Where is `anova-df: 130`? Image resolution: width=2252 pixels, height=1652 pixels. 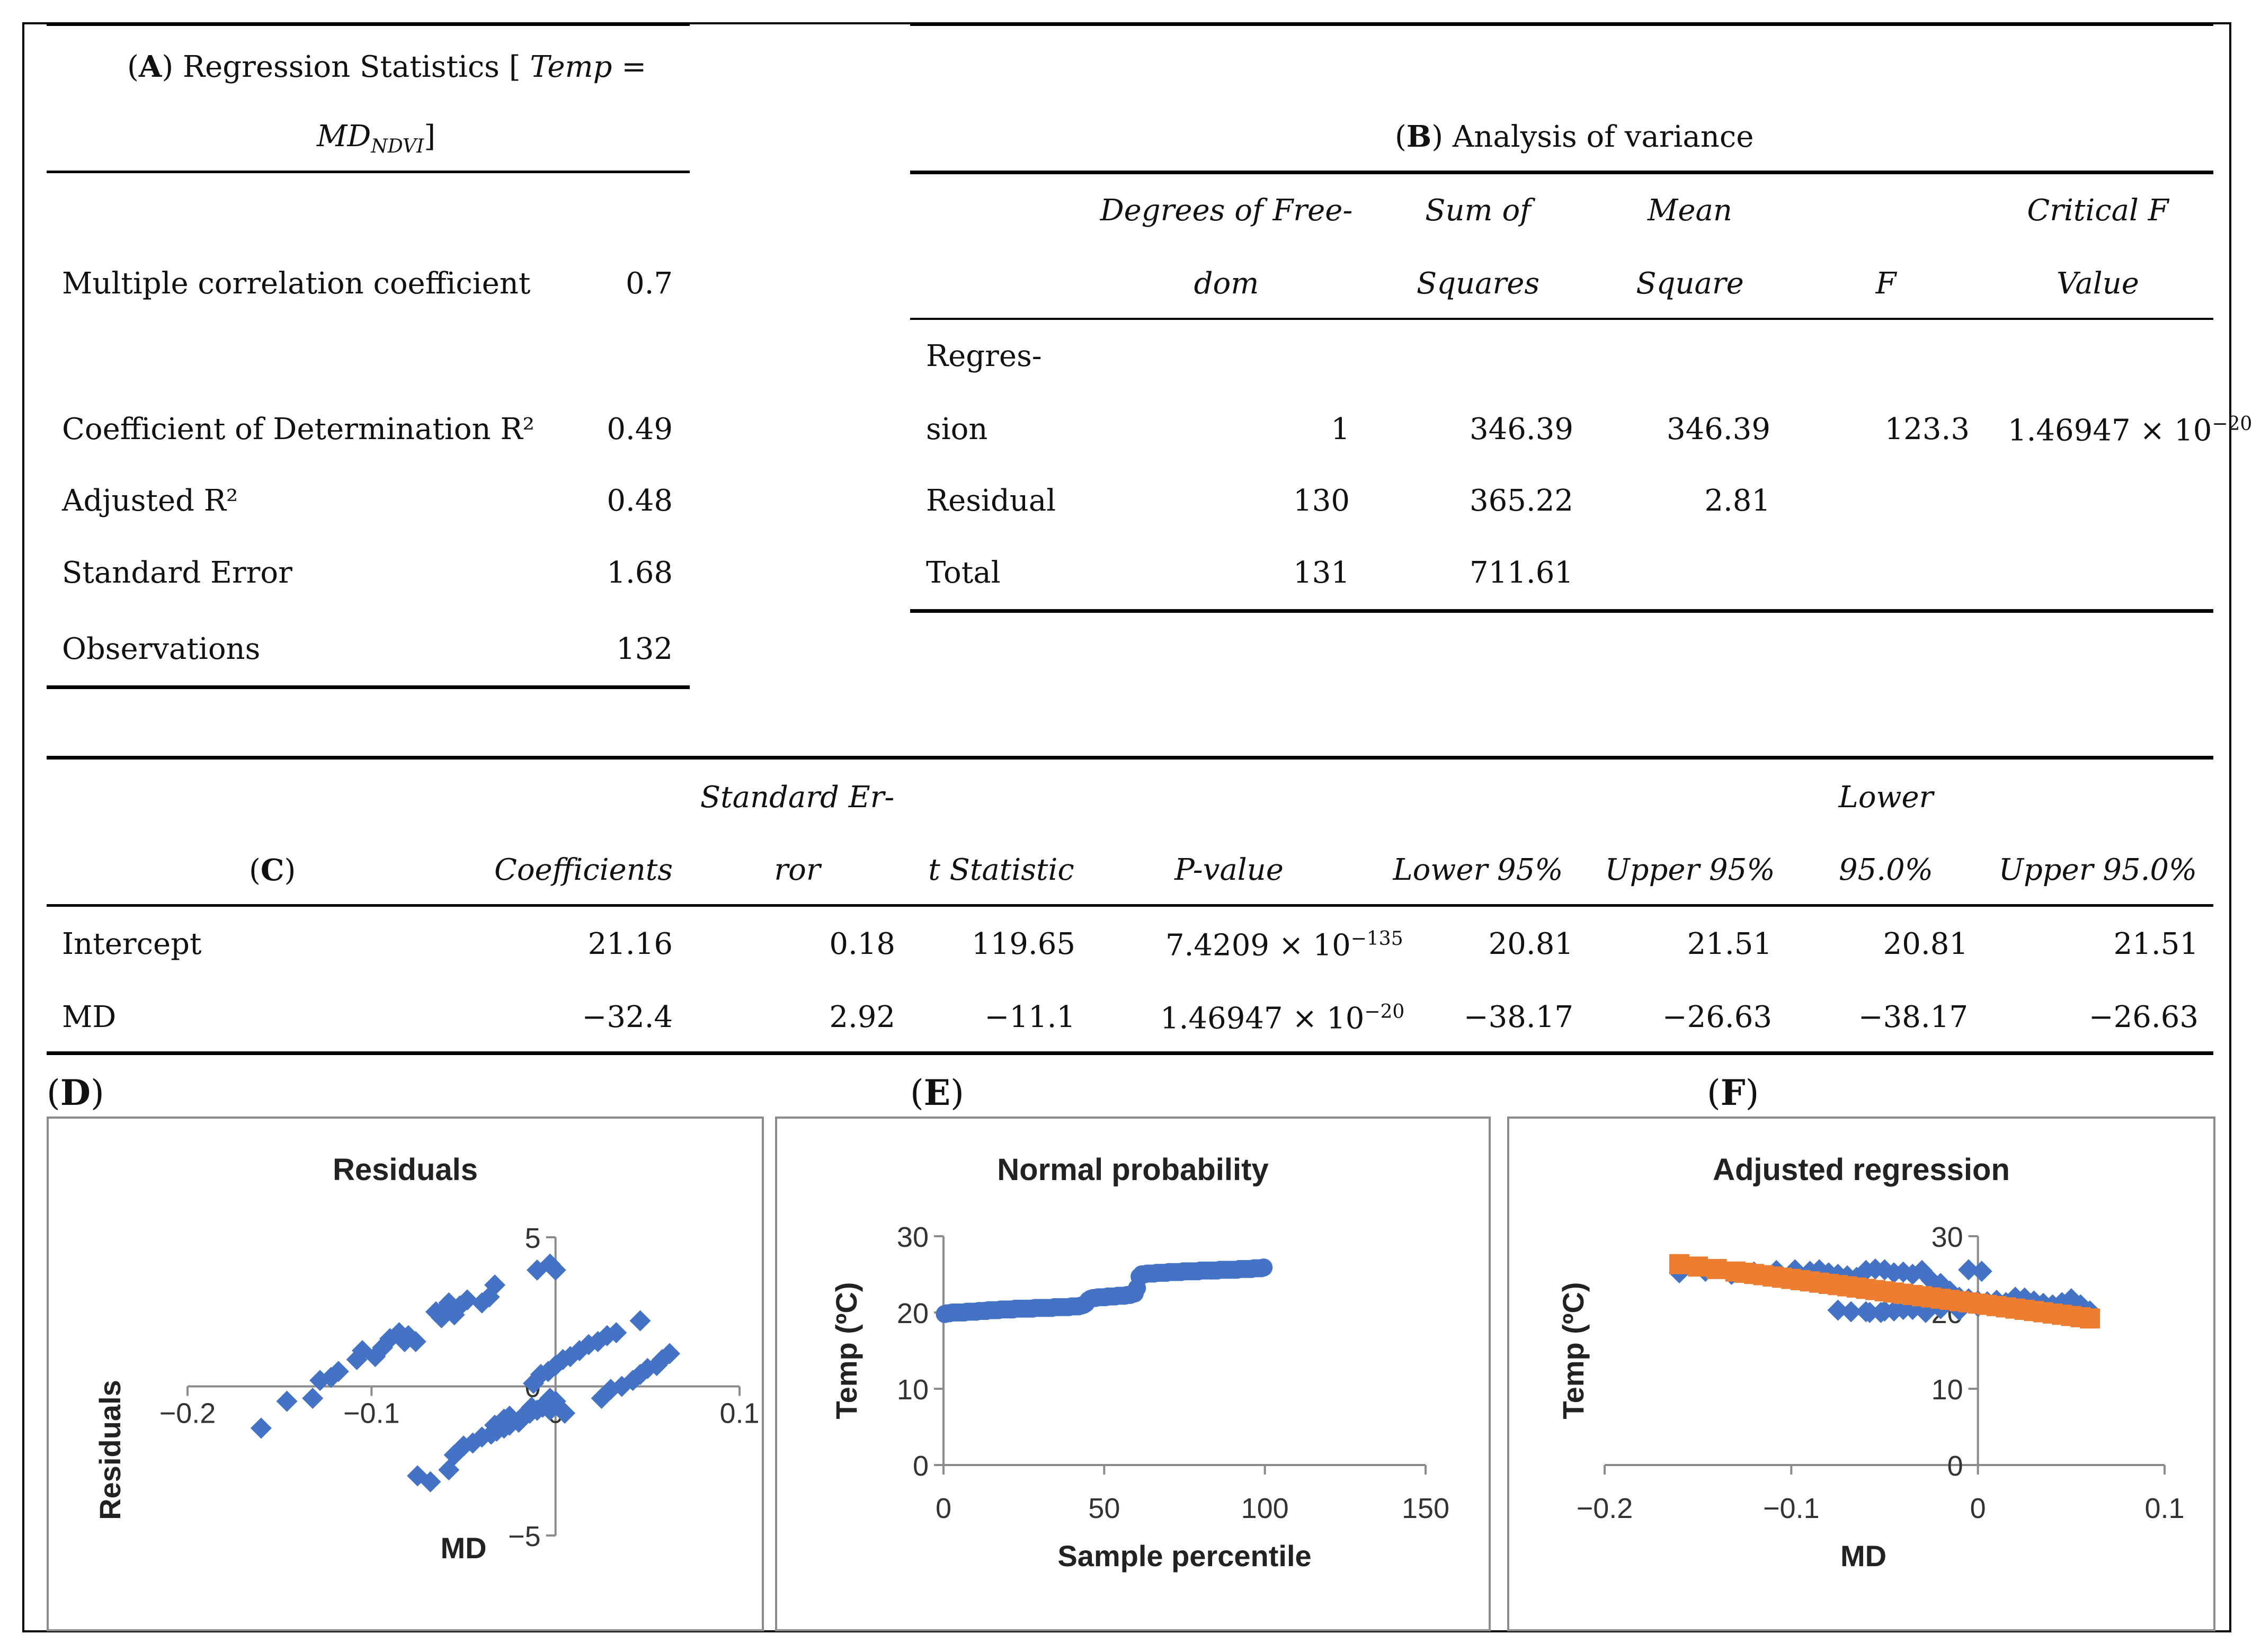 anova-df: 130 is located at coordinates (1321, 501).